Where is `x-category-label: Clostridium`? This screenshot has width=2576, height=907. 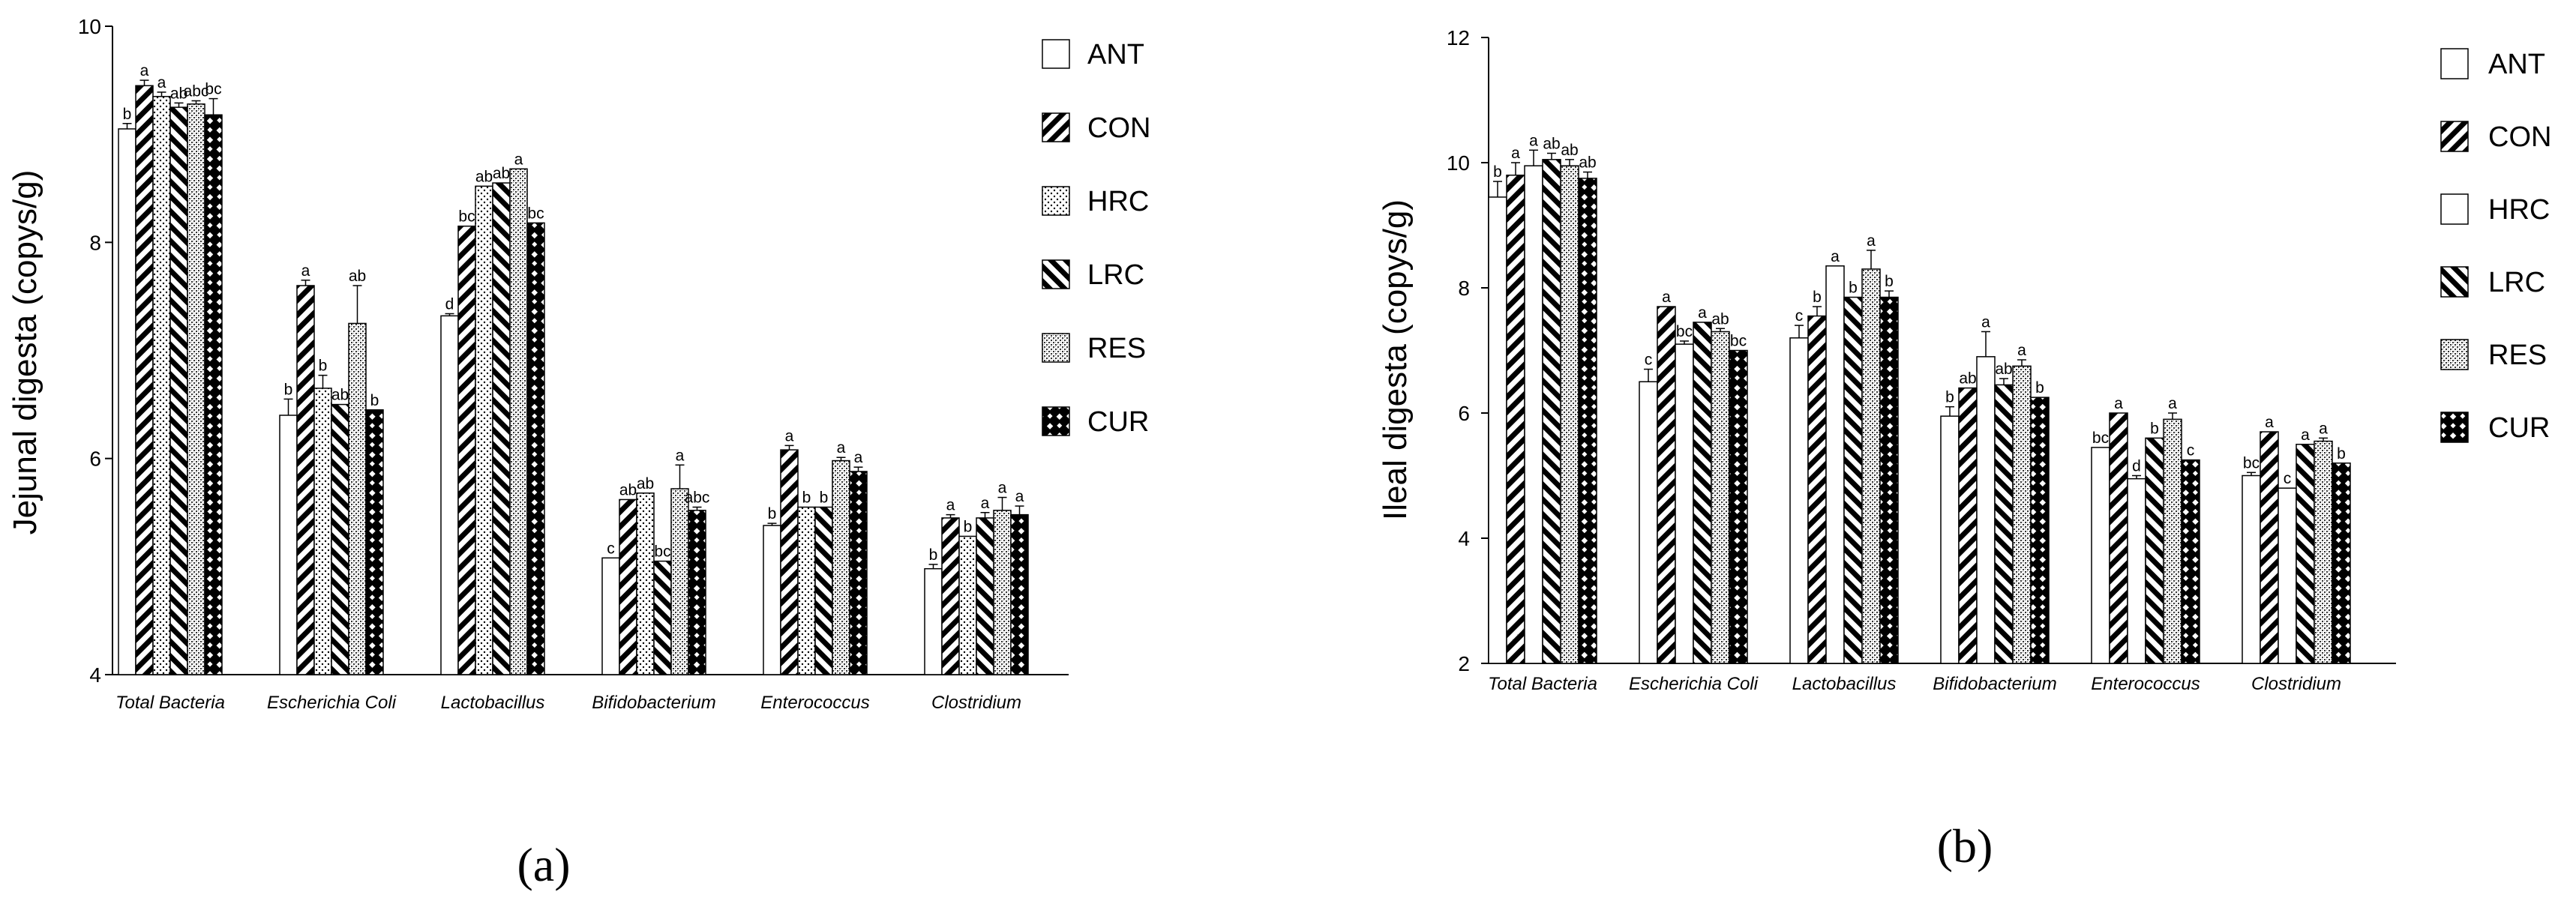 x-category-label: Clostridium is located at coordinates (2296, 684).